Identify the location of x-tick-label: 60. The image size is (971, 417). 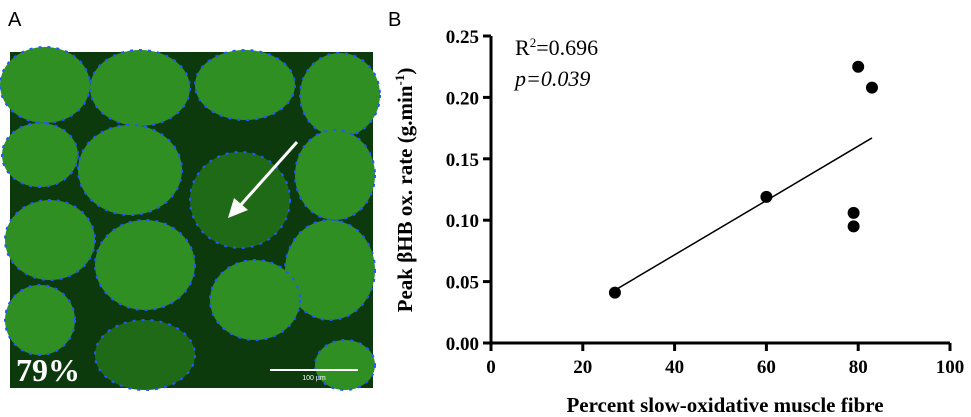
(766, 367).